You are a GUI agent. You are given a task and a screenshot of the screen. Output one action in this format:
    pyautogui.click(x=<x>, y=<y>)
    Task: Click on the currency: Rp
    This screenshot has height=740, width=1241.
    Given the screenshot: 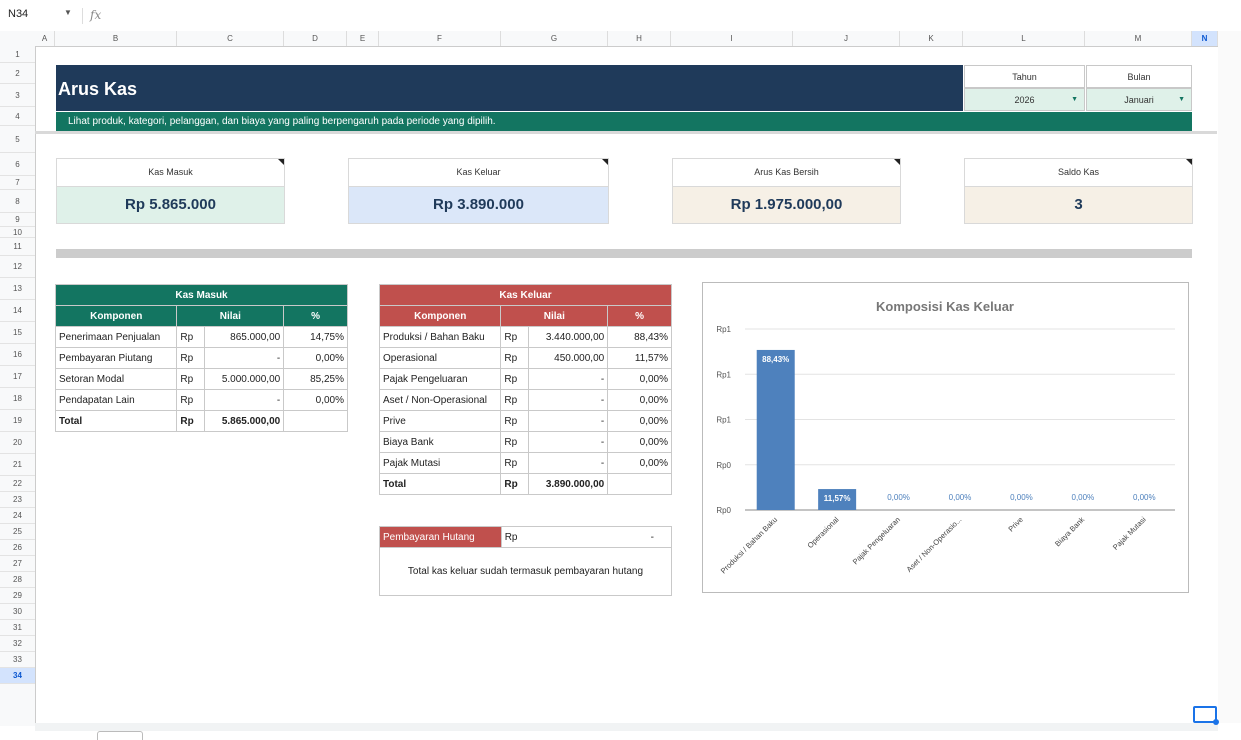 What is the action you would take?
    pyautogui.click(x=515, y=484)
    